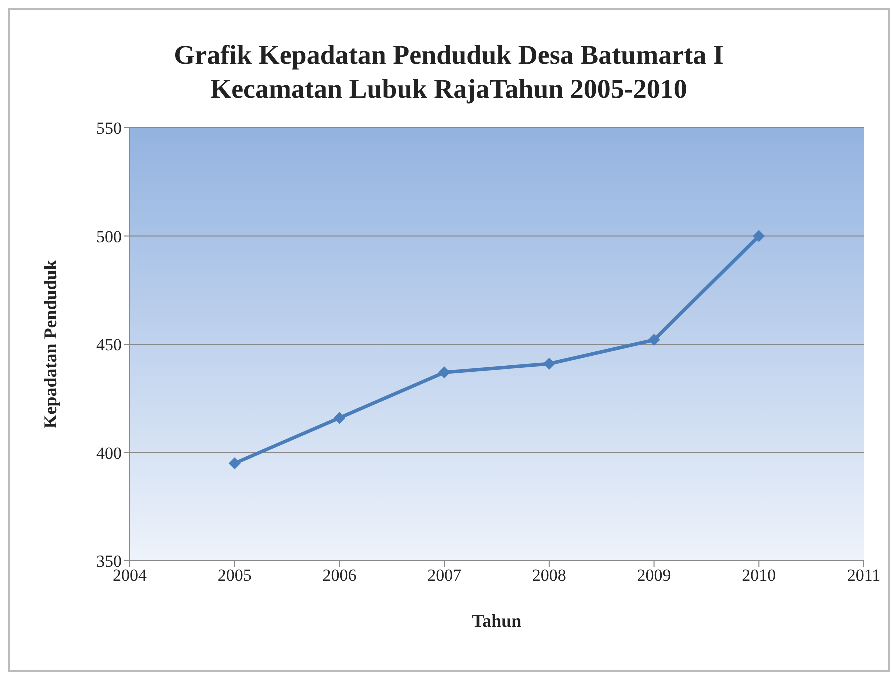  What do you see at coordinates (339, 576) in the screenshot?
I see `x-tick-label: 2006` at bounding box center [339, 576].